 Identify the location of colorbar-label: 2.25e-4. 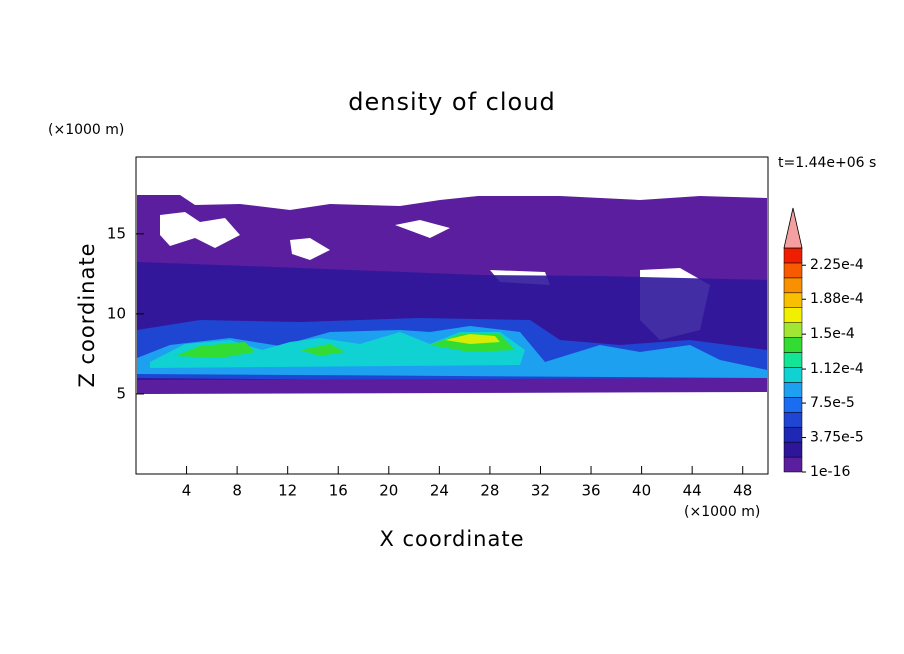
(837, 265).